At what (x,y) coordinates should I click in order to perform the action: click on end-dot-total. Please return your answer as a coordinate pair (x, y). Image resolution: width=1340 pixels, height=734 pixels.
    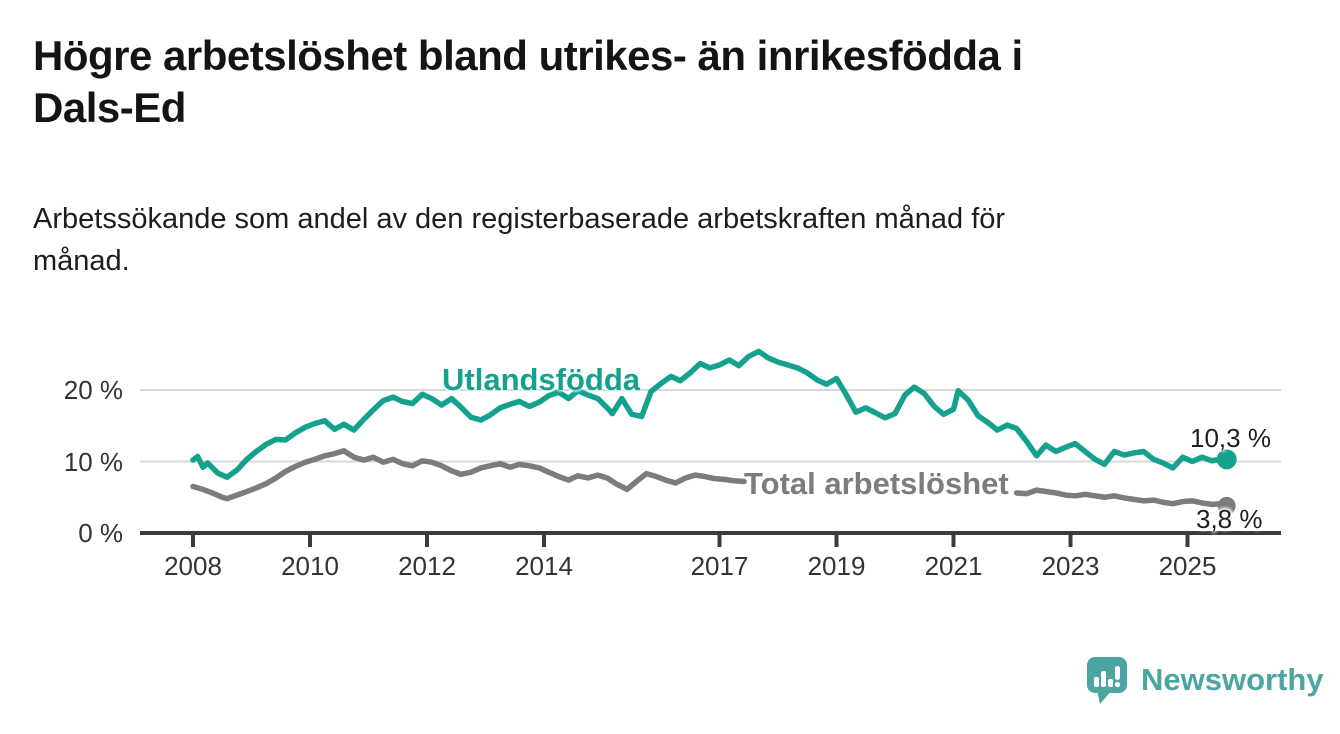
    Looking at the image, I should click on (1226, 505).